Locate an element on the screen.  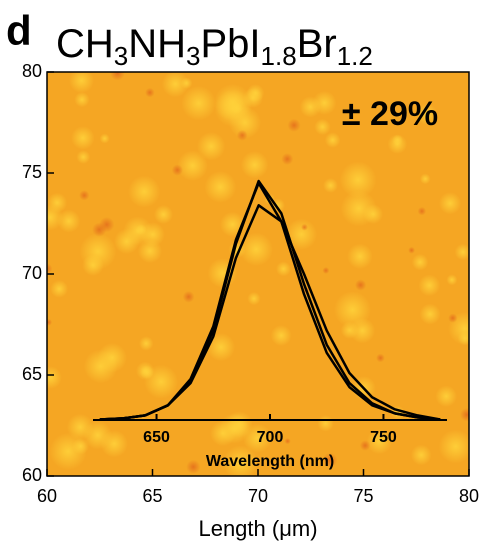
y-tick-label: 70 is located at coordinates (32, 273).